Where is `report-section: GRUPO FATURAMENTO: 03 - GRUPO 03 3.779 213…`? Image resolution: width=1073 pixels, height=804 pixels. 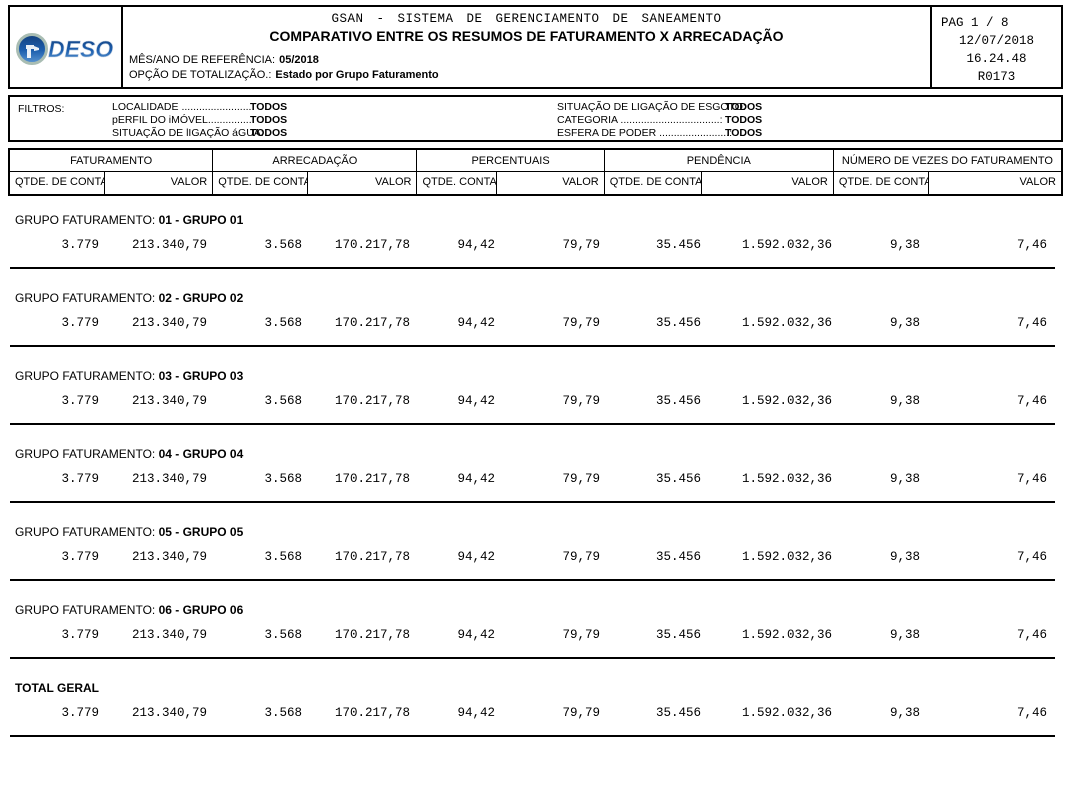
report-section: GRUPO FATURAMENTO: 03 - GRUPO 03 3.779 213… is located at coordinates (535, 397).